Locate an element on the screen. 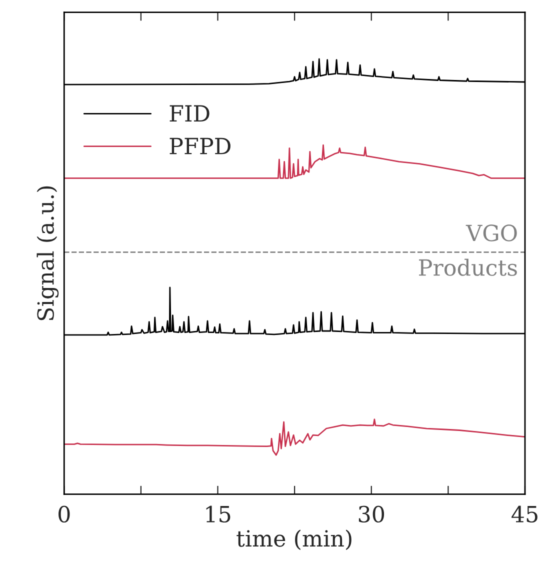 This screenshot has height=561, width=539. legend-label: FID is located at coordinates (190, 113).